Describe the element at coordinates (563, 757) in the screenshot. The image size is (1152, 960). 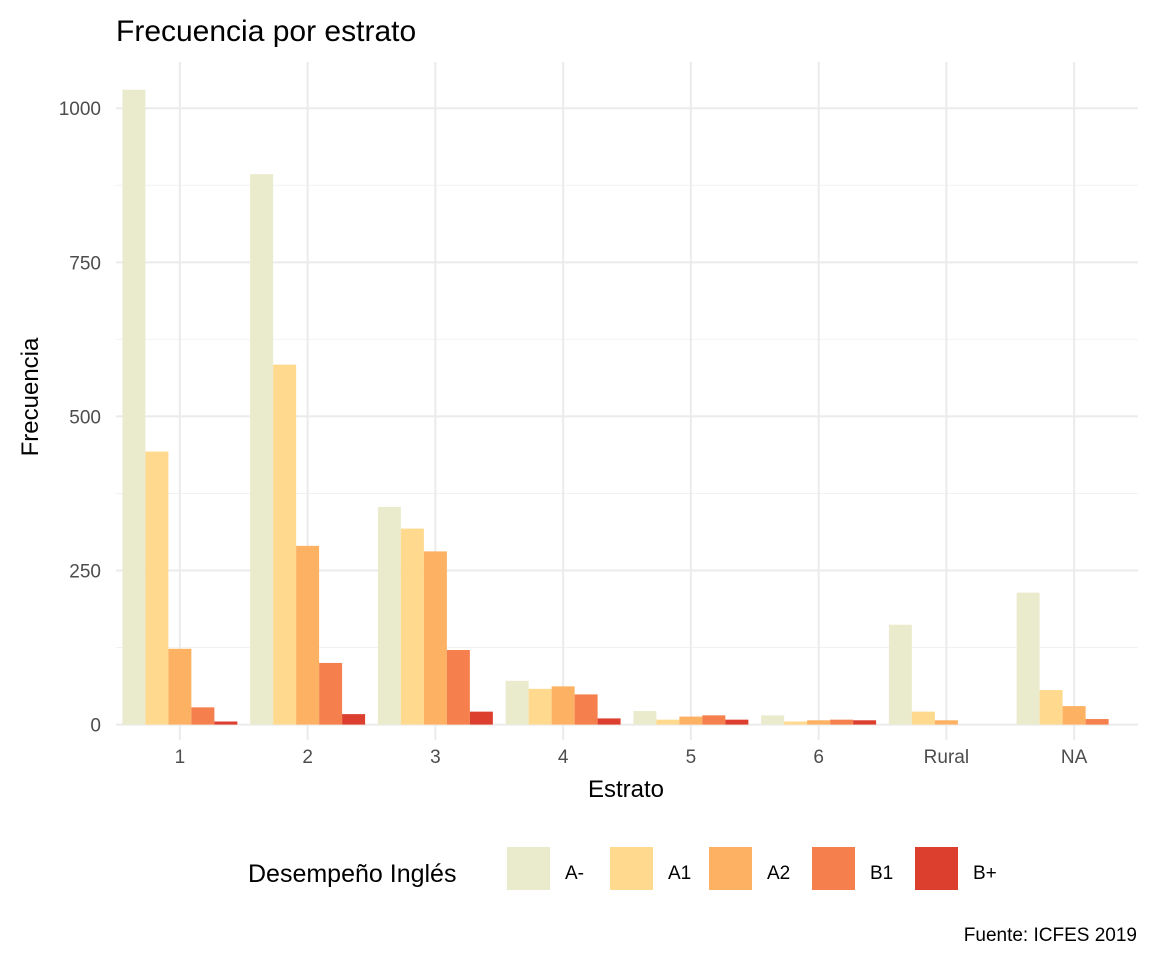
I see `x-tick-label: 4` at that location.